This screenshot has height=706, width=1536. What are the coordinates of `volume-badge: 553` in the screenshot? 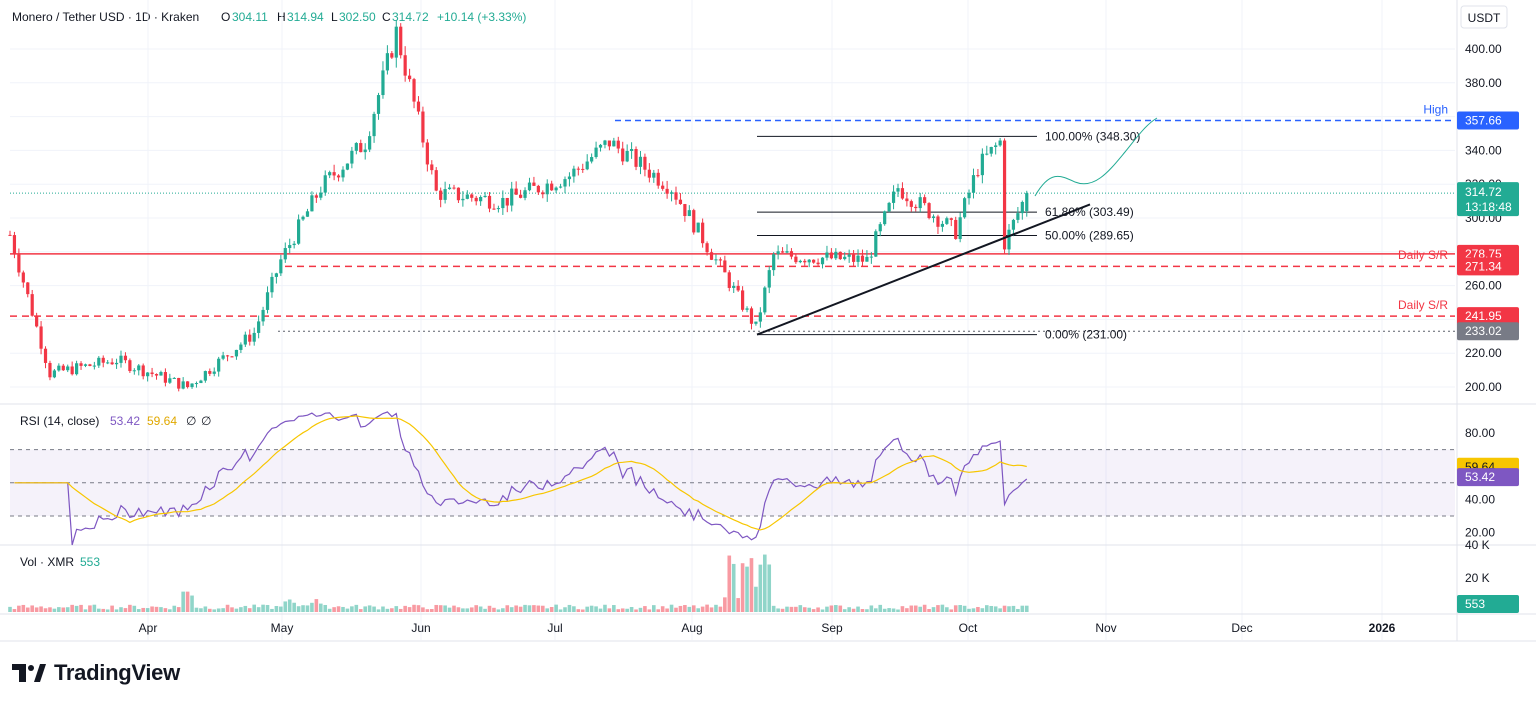 It's located at (1475, 604).